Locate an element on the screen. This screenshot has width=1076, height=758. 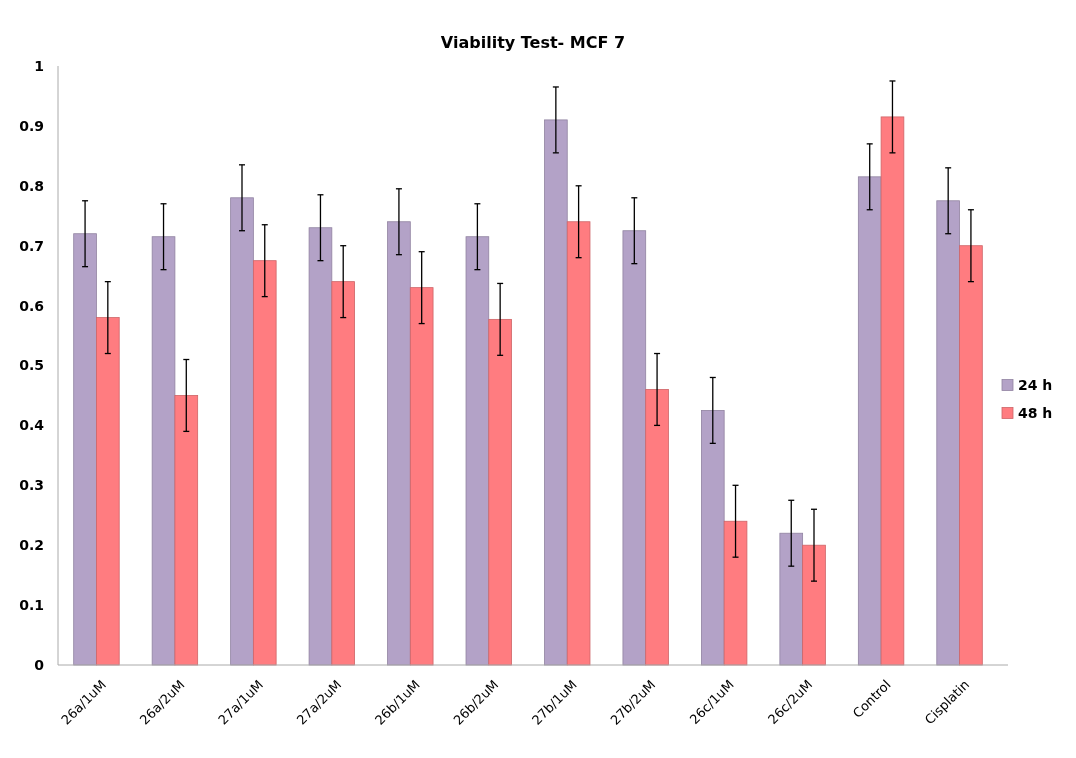
y-tick-label: 1 is located at coordinates (39, 65).